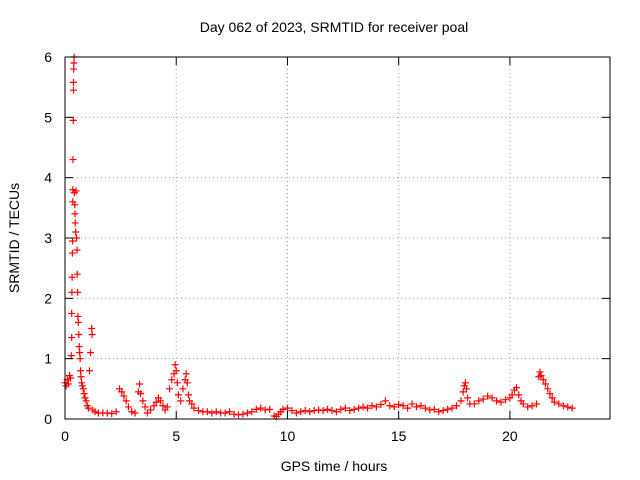 Image resolution: width=640 pixels, height=480 pixels. I want to click on y-axis-label: SRMTID / TECUs, so click(14, 238).